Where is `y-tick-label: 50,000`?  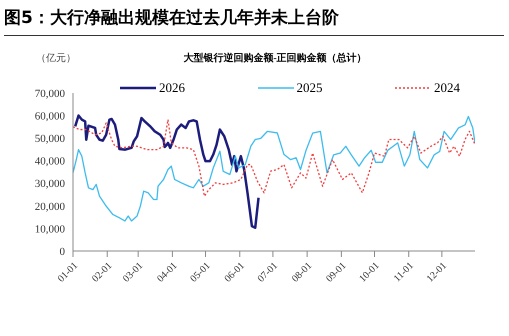
y-tick-label: 50,000 is located at coordinates (50, 139).